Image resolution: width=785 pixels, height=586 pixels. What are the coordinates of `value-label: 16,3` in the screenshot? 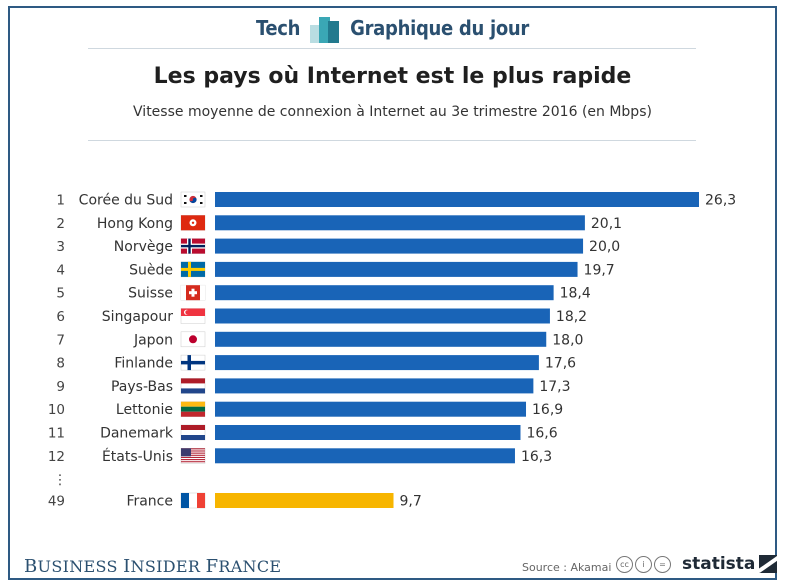 It's located at (536, 457).